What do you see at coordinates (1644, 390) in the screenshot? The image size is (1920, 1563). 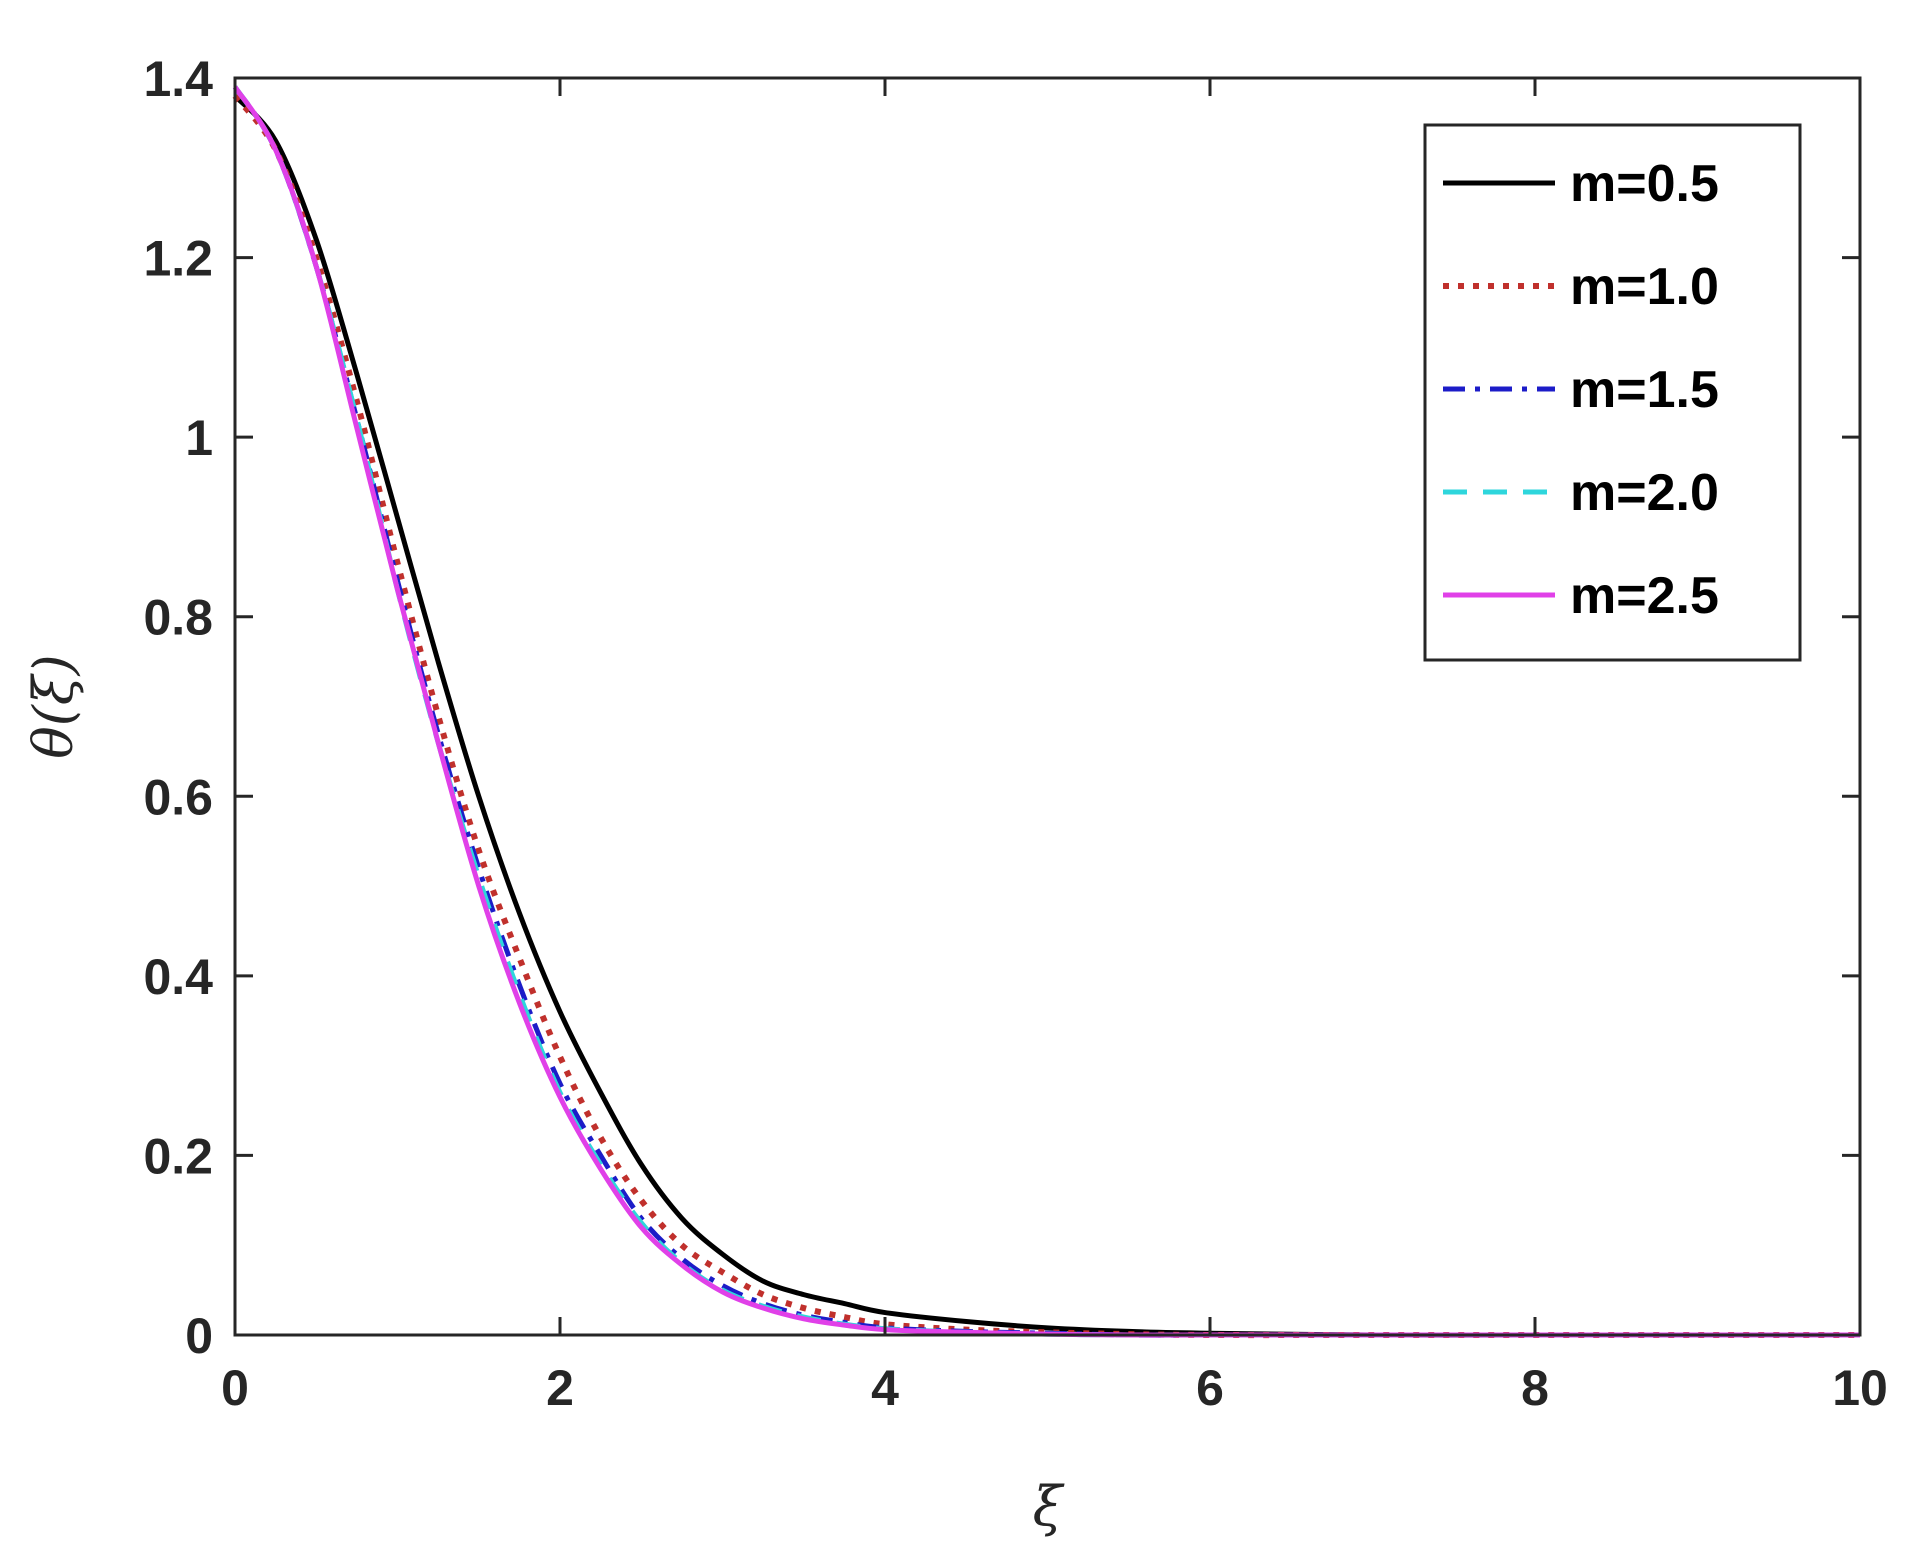 I see `legend-label: m=1.5` at bounding box center [1644, 390].